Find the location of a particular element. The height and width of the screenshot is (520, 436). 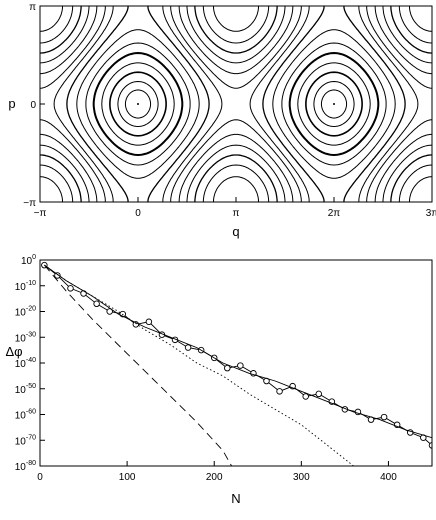

phase-y-axis-label: p is located at coordinates (11, 103).